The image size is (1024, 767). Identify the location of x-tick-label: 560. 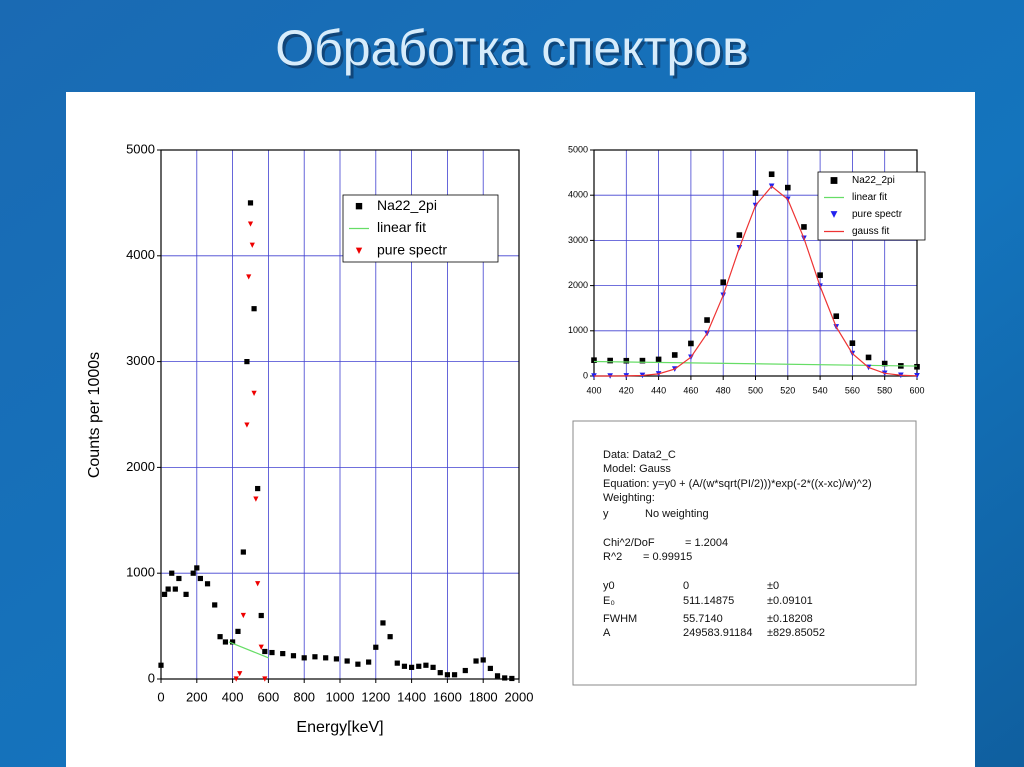
(852, 390).